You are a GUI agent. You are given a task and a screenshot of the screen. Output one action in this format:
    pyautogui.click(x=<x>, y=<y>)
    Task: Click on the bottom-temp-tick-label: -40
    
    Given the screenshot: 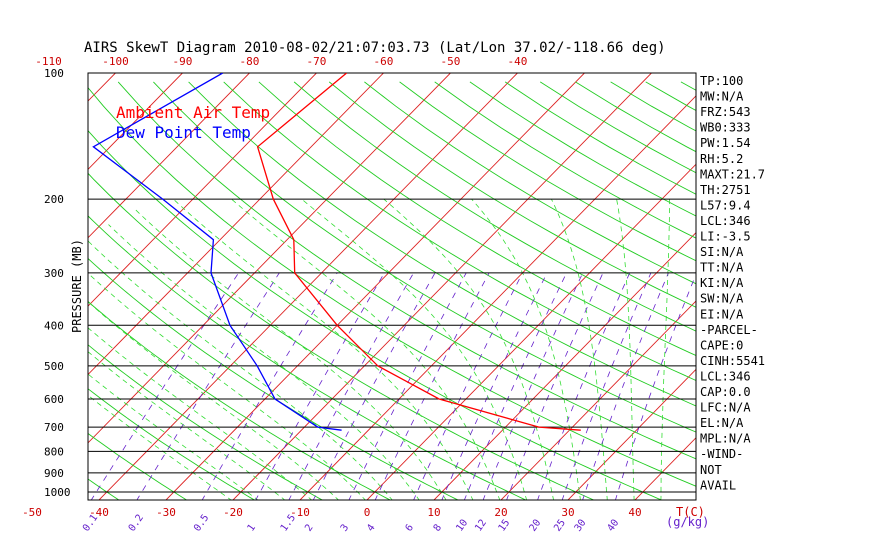 What is the action you would take?
    pyautogui.click(x=99, y=512)
    